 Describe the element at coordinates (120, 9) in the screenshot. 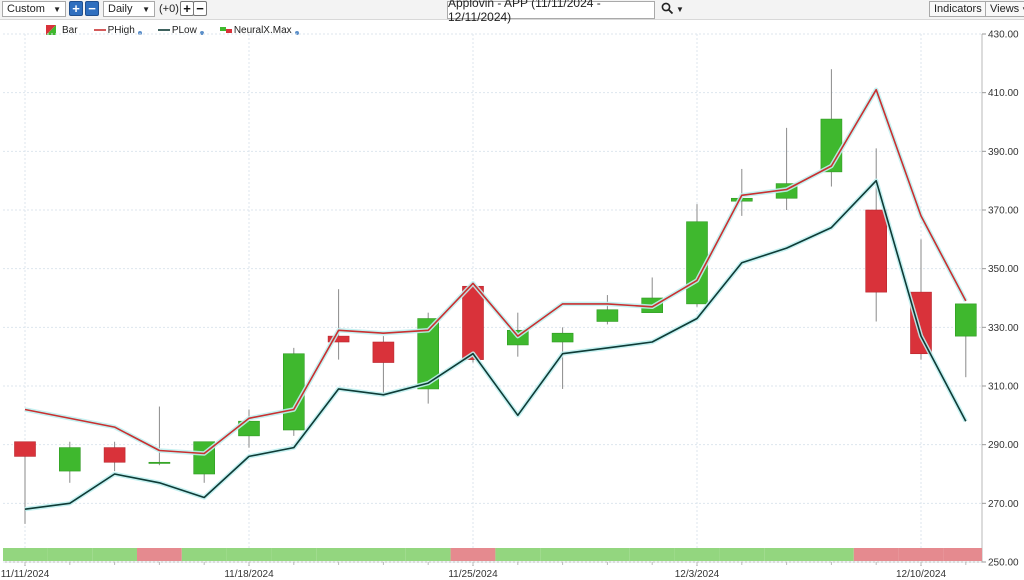

I see `interval-select-value: Daily` at that location.